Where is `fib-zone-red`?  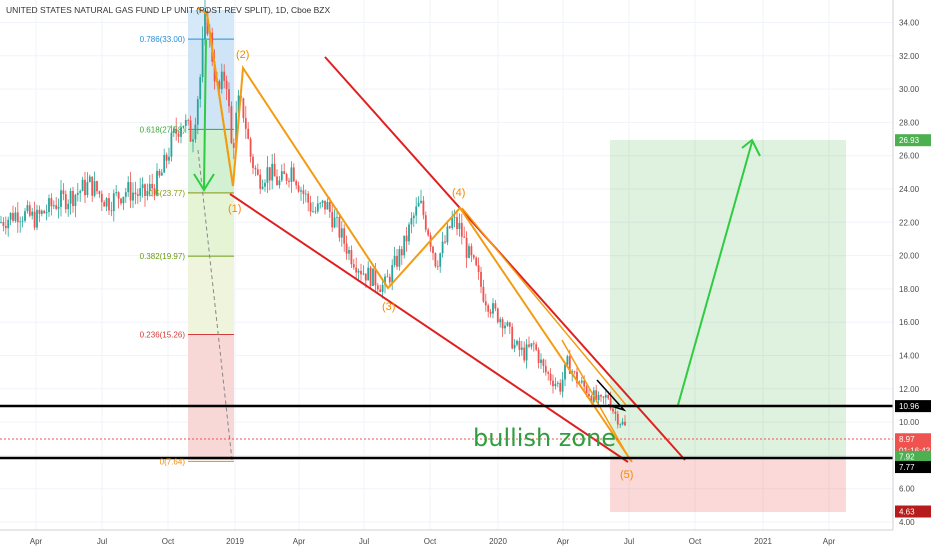 fib-zone-red is located at coordinates (211, 397).